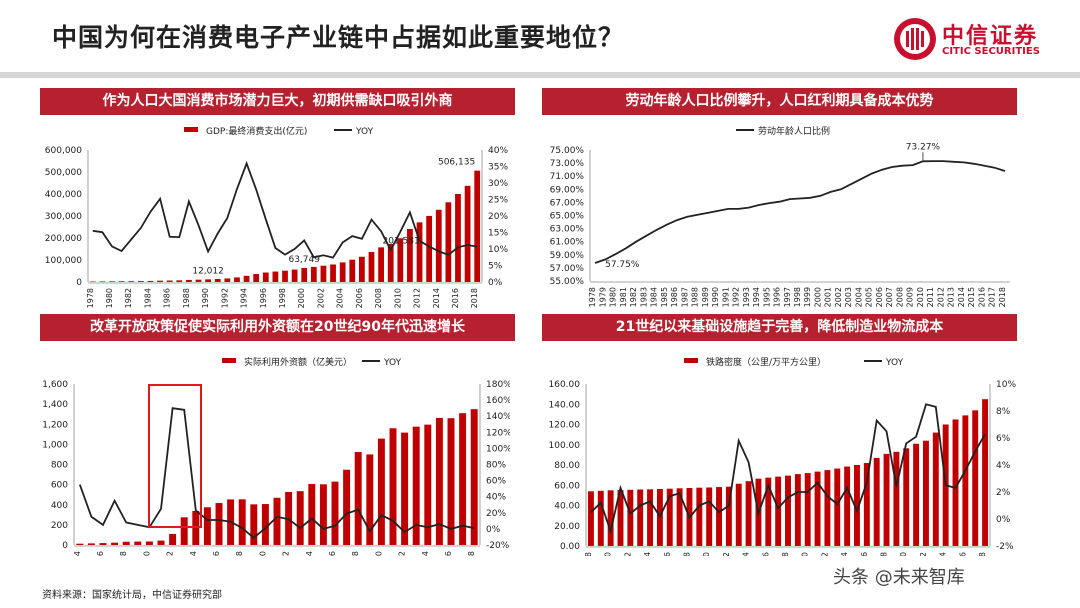 This screenshot has width=1080, height=608. Describe the element at coordinates (191, 129) in the screenshot. I see `legend-swatch-bar` at that location.